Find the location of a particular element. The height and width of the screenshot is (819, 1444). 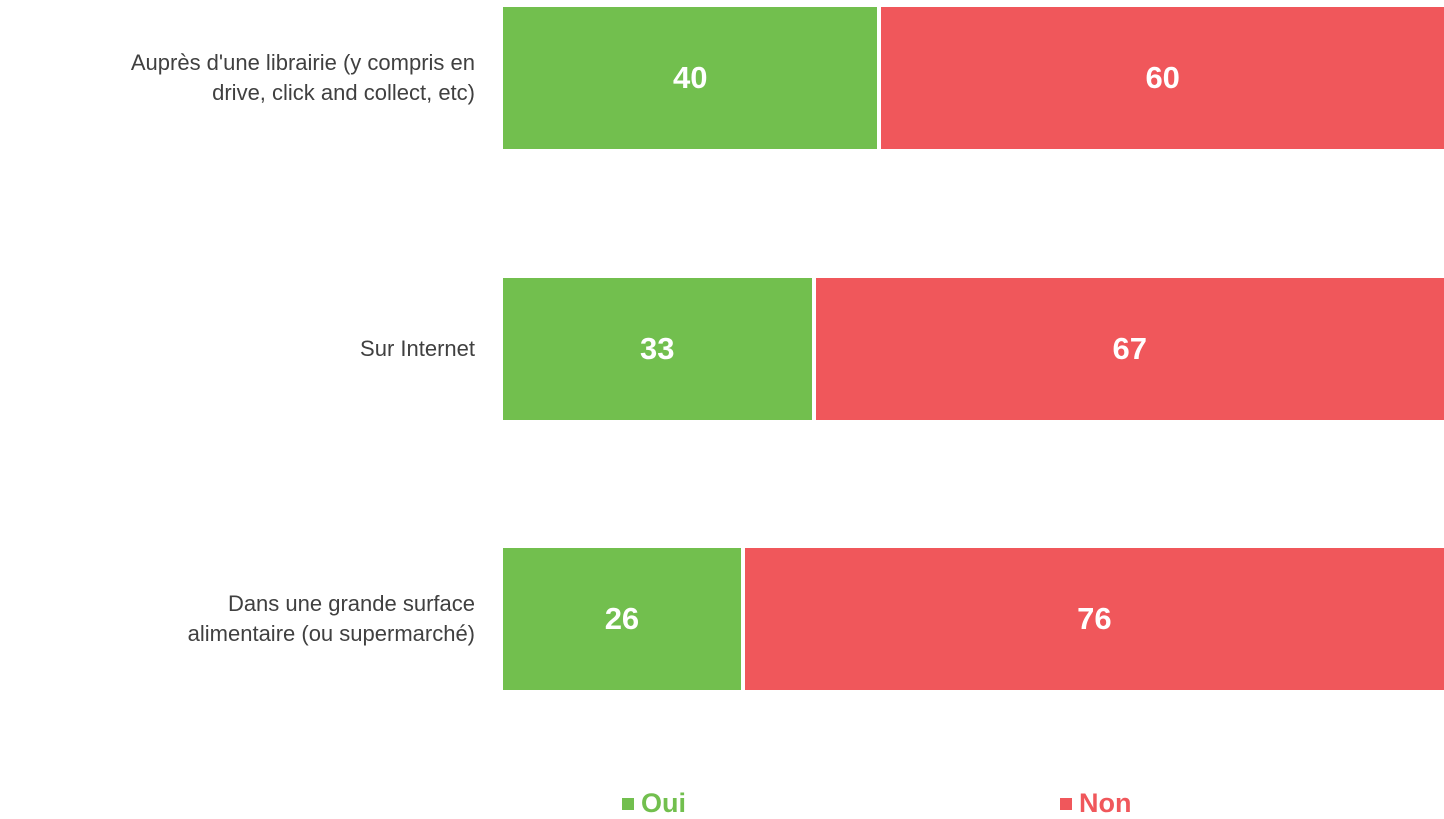

legend-item: Oui is located at coordinates (654, 803).